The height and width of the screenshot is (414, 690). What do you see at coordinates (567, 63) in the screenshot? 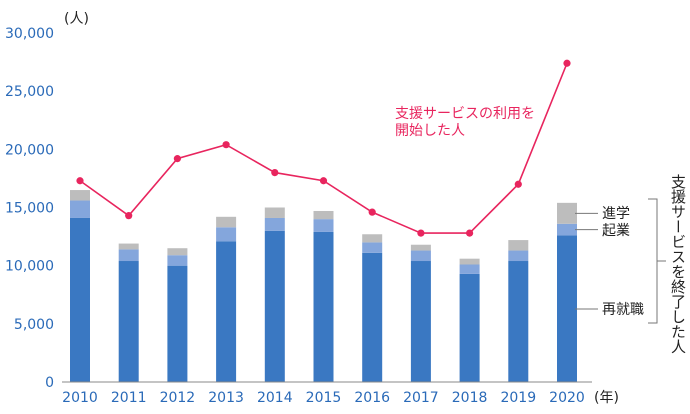
I see `line-point-2020` at bounding box center [567, 63].